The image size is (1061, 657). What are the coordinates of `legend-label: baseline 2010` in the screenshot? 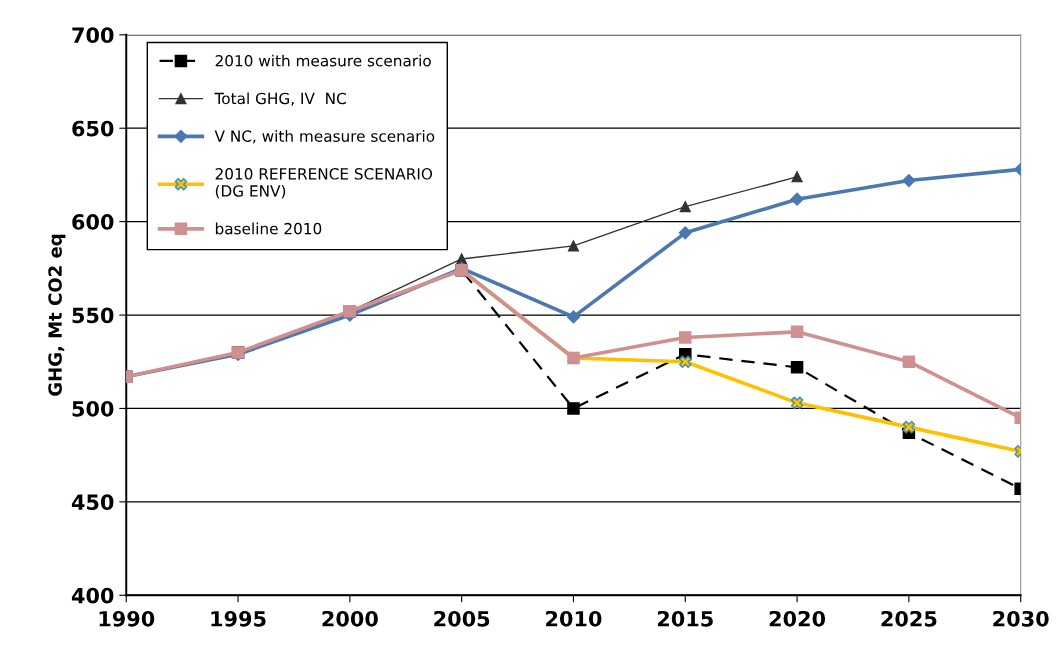 It's located at (268, 228).